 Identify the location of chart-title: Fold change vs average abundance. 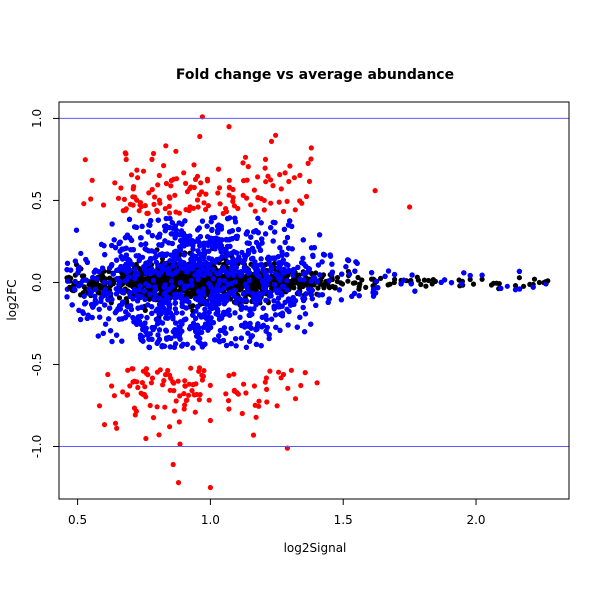
(315, 75).